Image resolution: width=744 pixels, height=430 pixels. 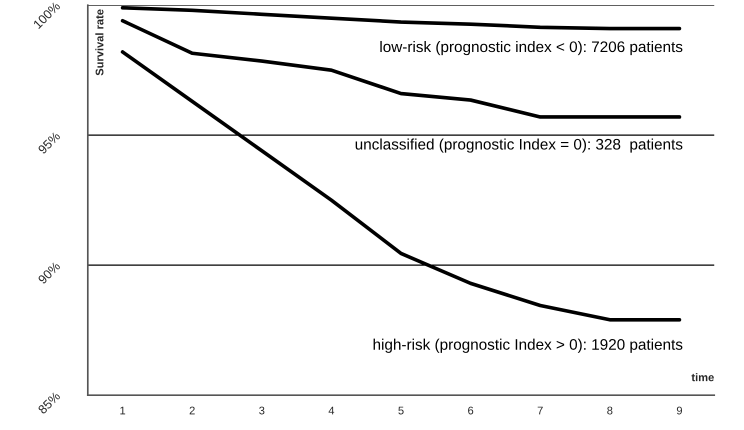 What do you see at coordinates (401, 410) in the screenshot?
I see `x-tick-label: 5` at bounding box center [401, 410].